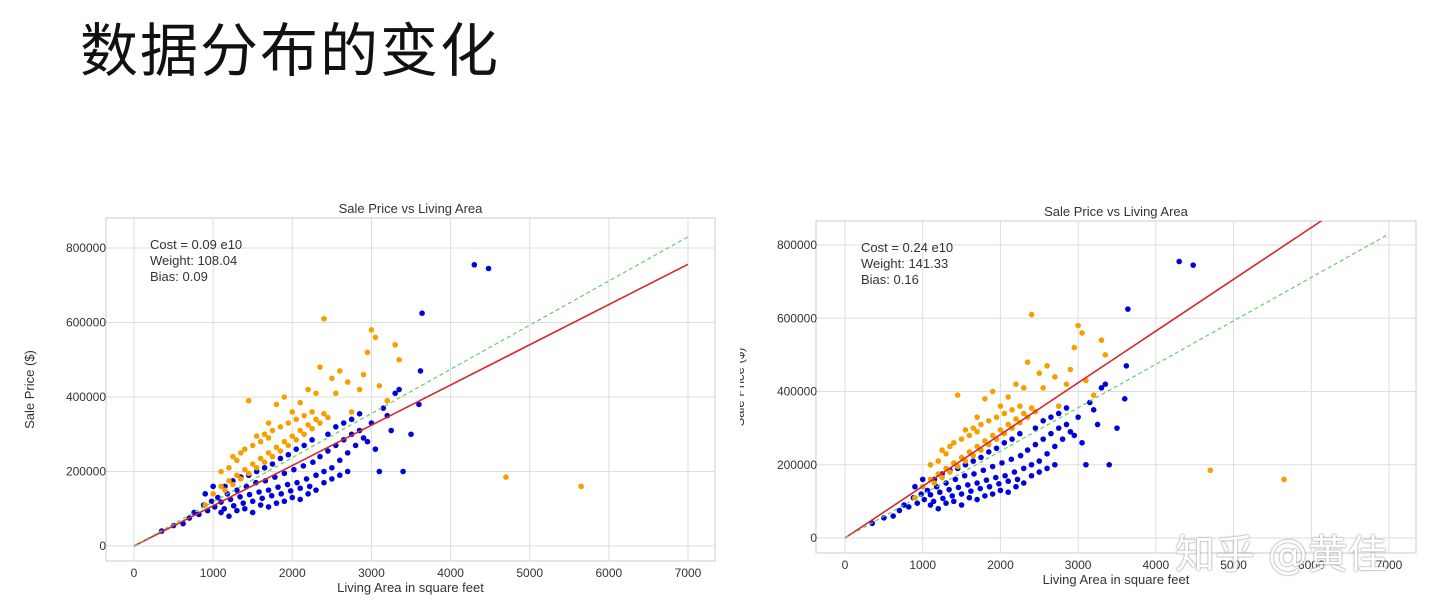 This screenshot has width=1440, height=607. I want to click on chart0-y-tick-label: 600000, so click(86, 323).